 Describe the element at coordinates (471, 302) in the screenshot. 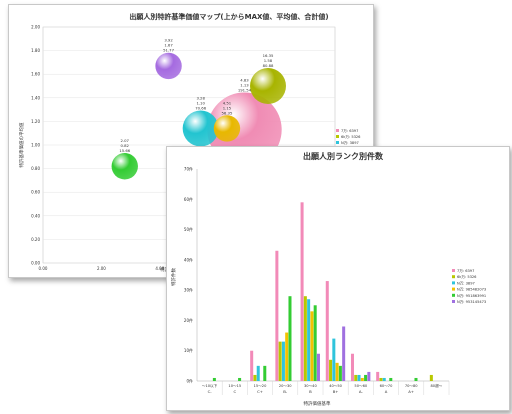

I see `legend-label: N万: 953145473` at that location.